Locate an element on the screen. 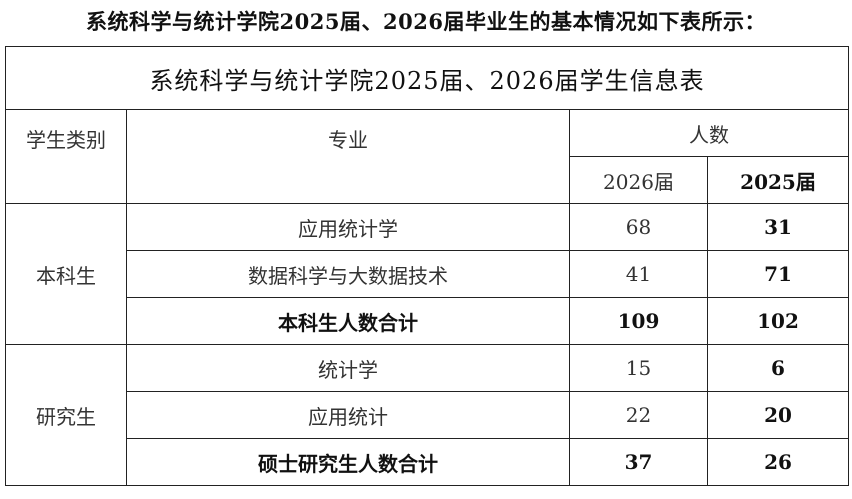  header-major: 专业 is located at coordinates (348, 156).